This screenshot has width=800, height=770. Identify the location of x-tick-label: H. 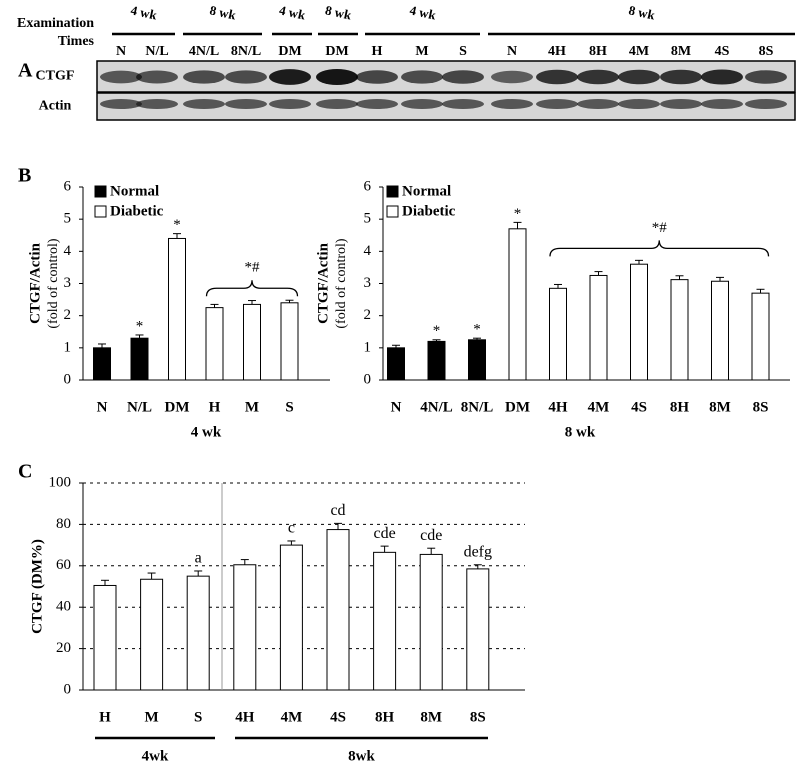
(215, 407).